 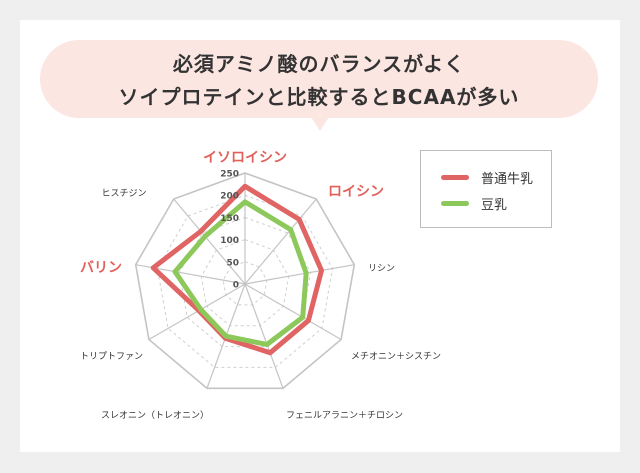 I want to click on axis-label-5: スレオニン（トレオニン）, so click(x=155, y=415).